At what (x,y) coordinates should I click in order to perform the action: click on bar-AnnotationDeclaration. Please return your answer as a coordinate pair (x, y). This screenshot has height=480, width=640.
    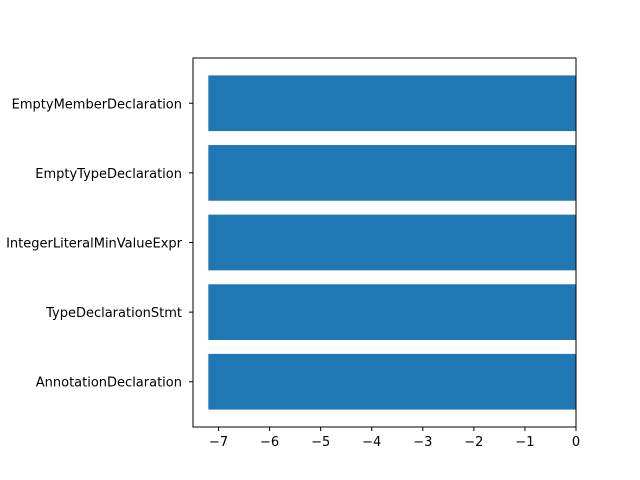
    Looking at the image, I should click on (392, 381).